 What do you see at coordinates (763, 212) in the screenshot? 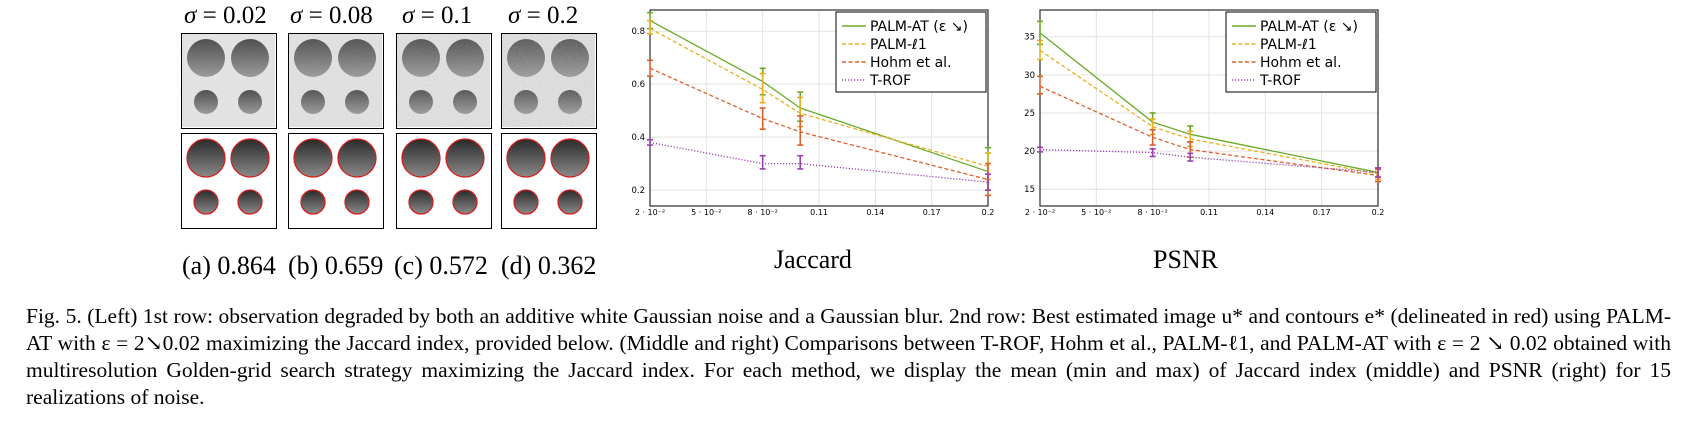
I see `jaccard-xtick-label: 8 · 10⁻²` at bounding box center [763, 212].